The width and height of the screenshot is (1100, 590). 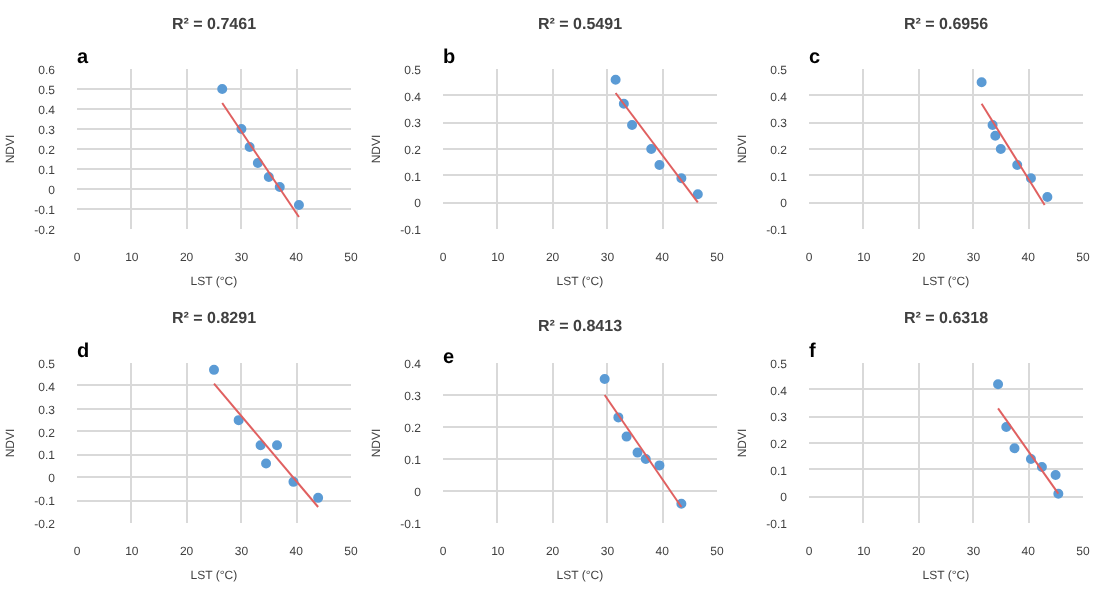 I want to click on annotation: b, so click(x=449, y=58).